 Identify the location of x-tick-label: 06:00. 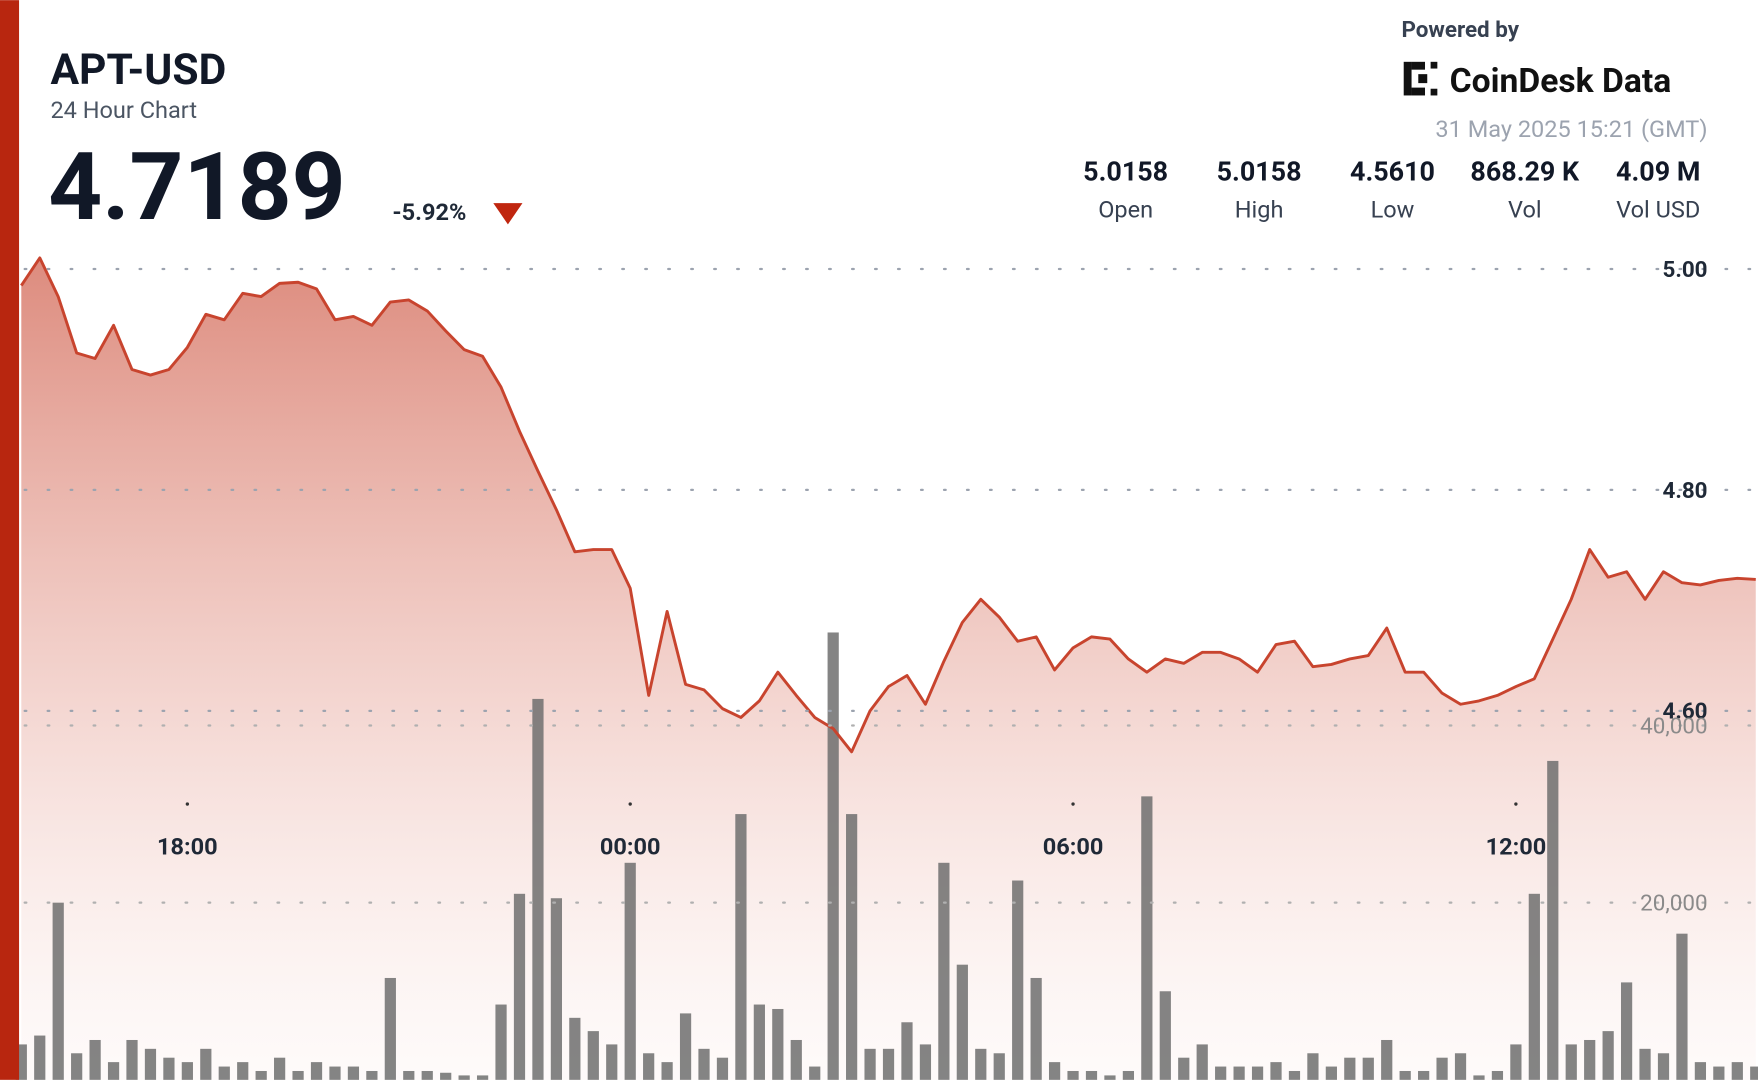
(1073, 846).